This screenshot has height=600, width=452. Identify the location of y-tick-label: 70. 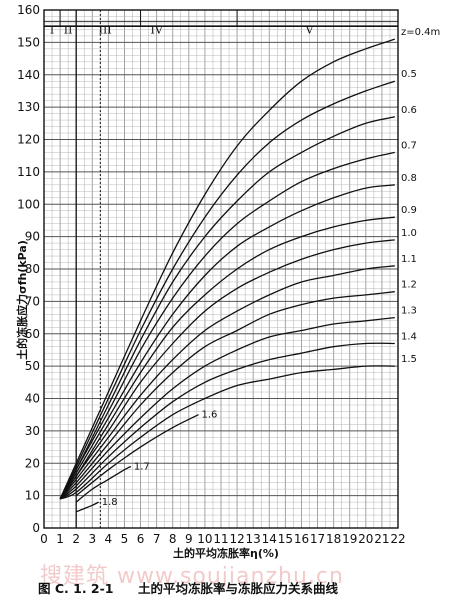
(32, 301).